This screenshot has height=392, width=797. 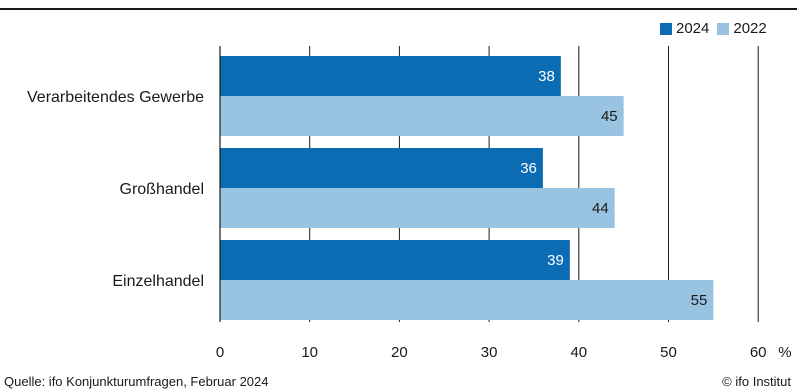 I want to click on x-tick-label-50: 50, so click(x=668, y=352).